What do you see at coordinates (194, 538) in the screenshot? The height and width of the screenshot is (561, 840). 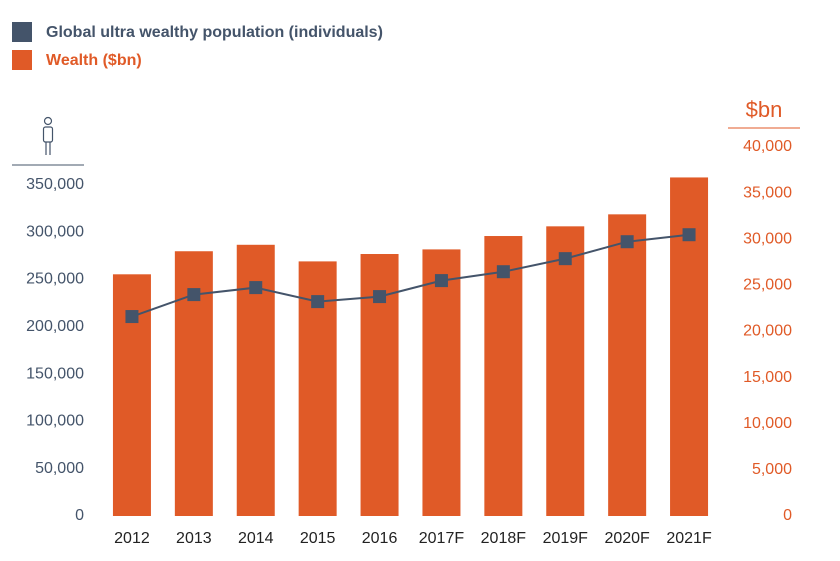 I see `x-tick-label: 2013` at bounding box center [194, 538].